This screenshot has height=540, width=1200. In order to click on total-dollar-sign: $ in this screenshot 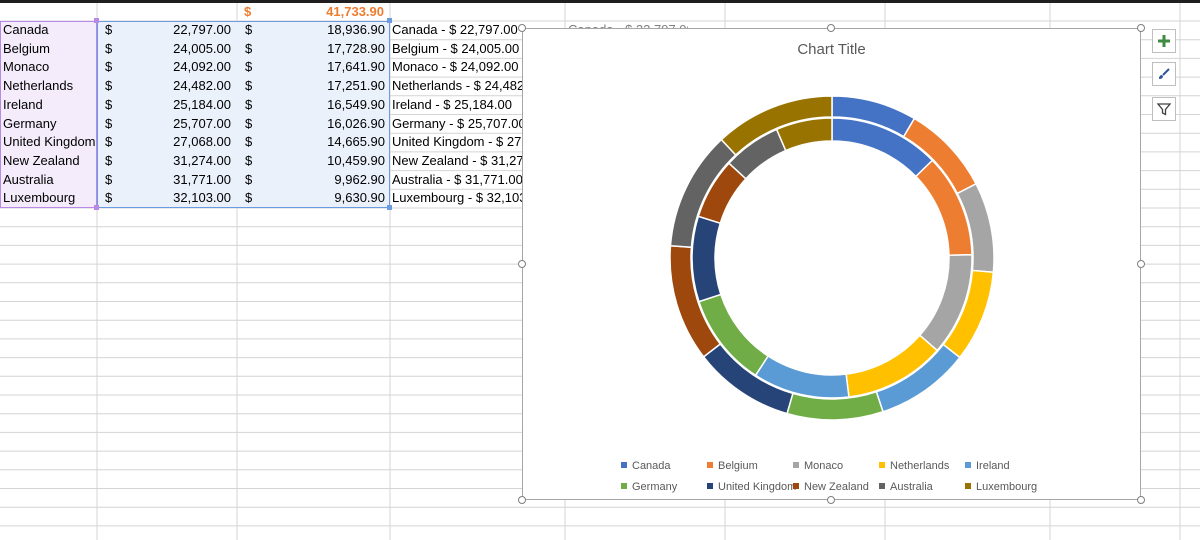, I will do `click(248, 11)`.